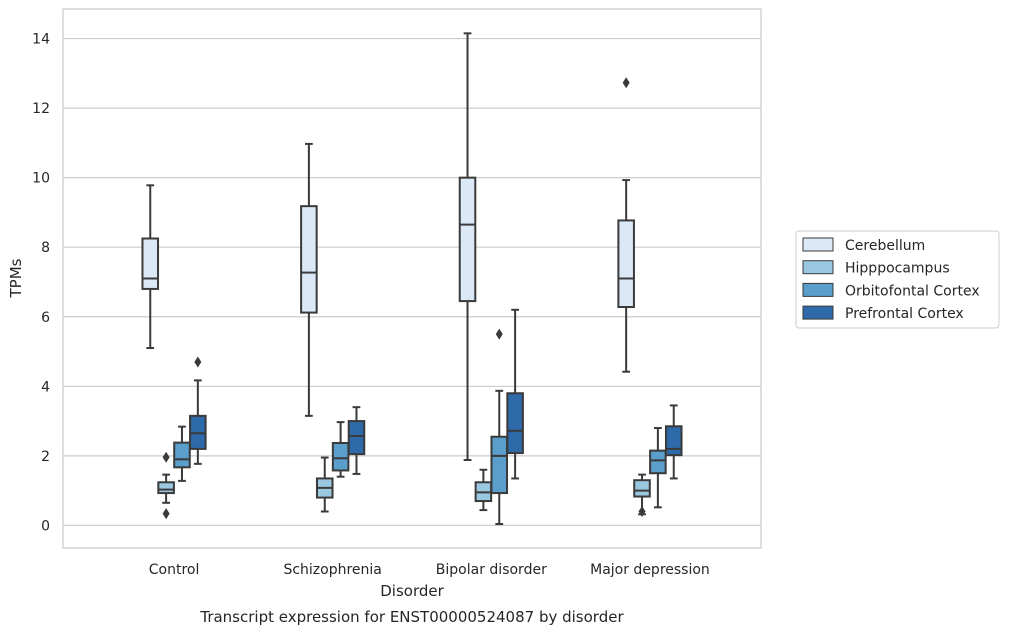 The width and height of the screenshot is (1009, 638). What do you see at coordinates (41, 109) in the screenshot?
I see `y-tick-label: 12` at bounding box center [41, 109].